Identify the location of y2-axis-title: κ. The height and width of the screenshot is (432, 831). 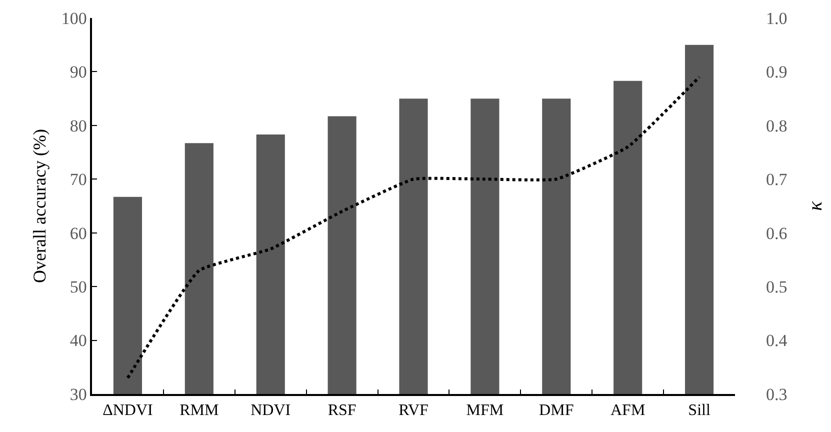
(815, 205).